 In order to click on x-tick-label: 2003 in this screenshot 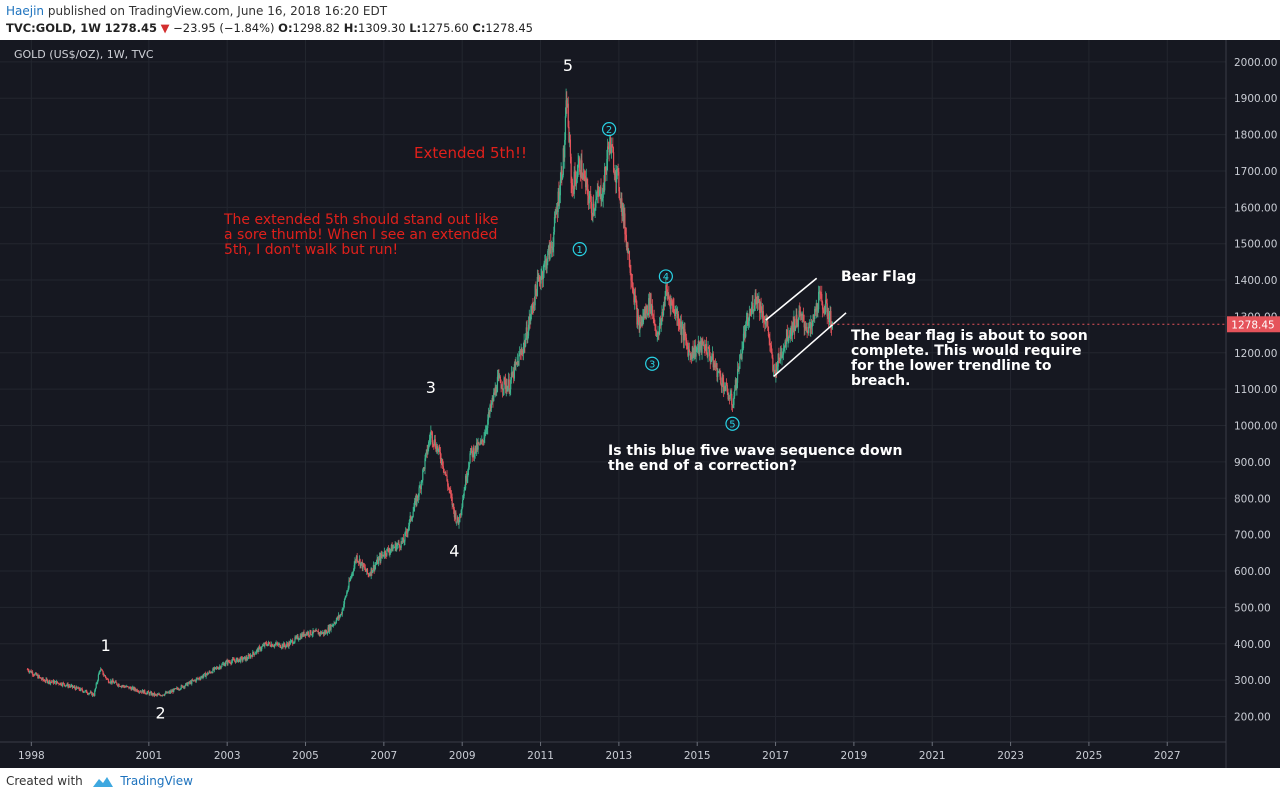, I will do `click(227, 756)`.